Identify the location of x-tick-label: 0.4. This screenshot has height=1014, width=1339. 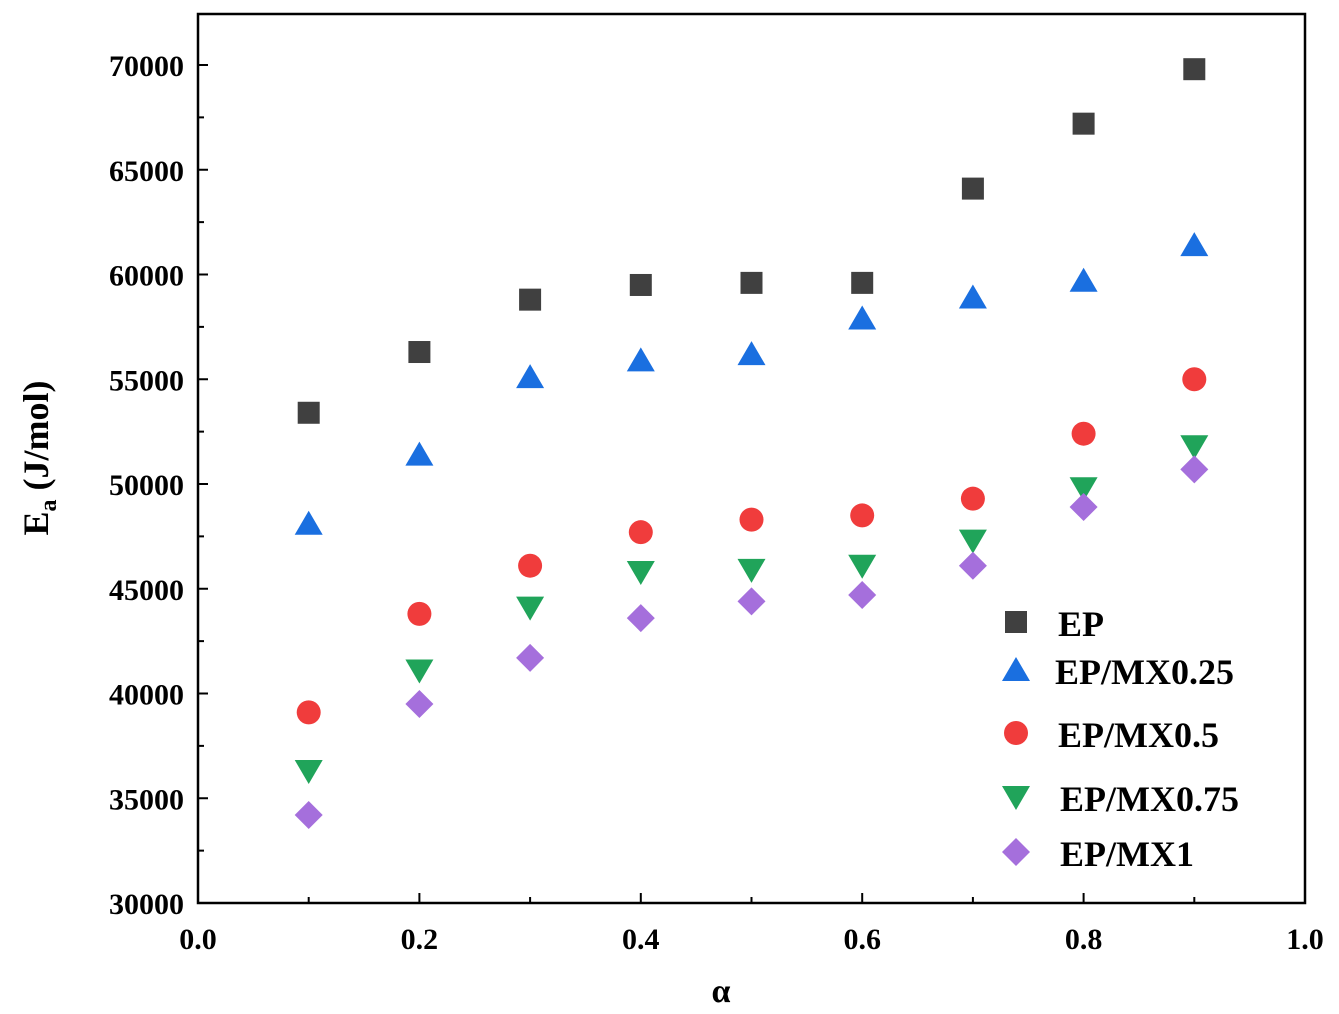
(641, 939).